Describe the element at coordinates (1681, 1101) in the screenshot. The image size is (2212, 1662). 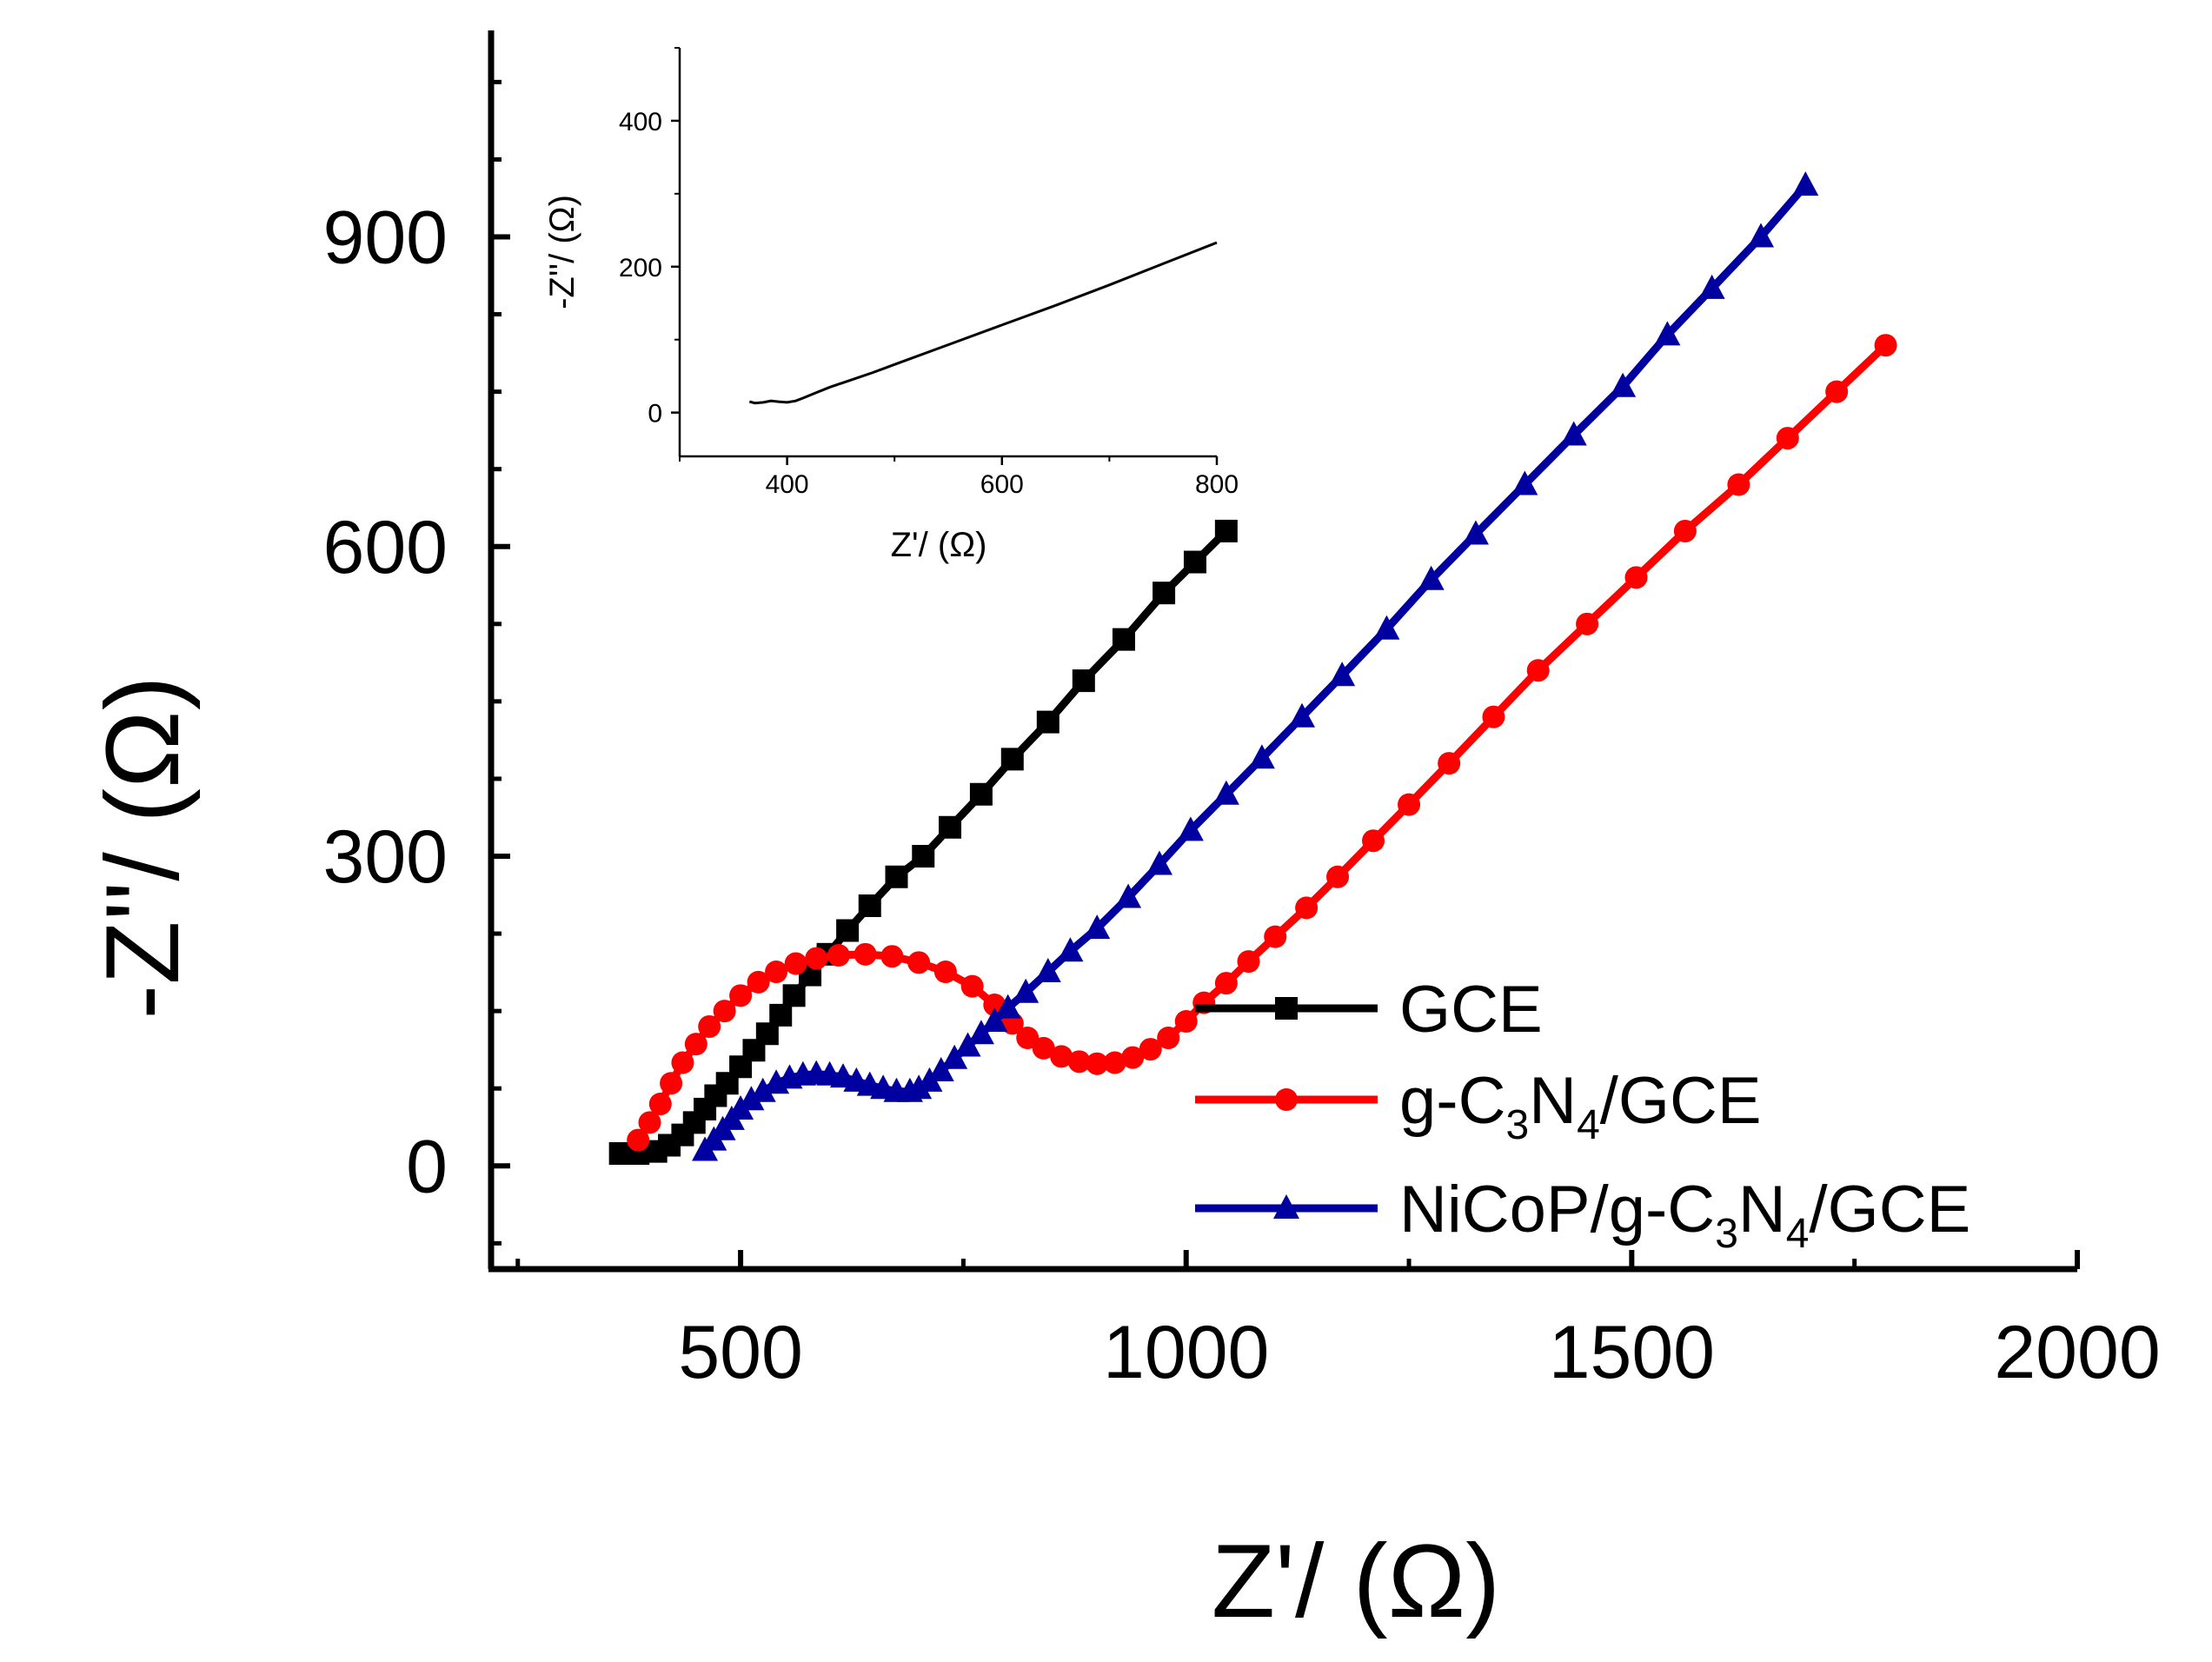
I see `legend-text-part: /GCE` at that location.